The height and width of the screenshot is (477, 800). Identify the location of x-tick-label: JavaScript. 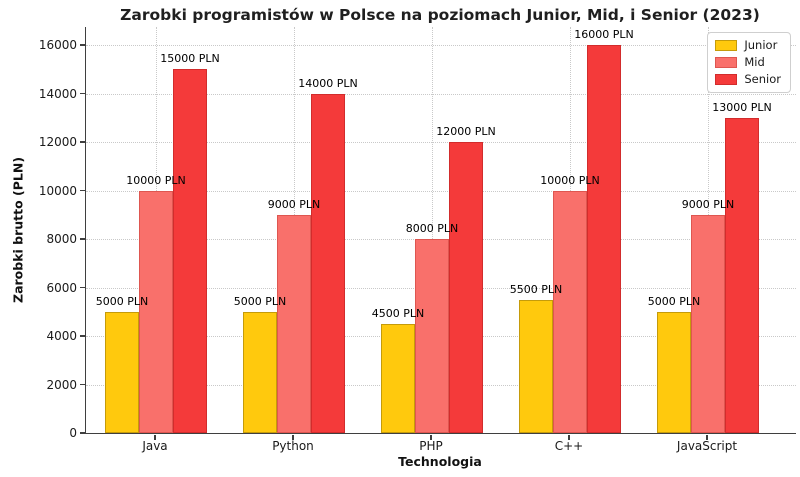
(707, 446).